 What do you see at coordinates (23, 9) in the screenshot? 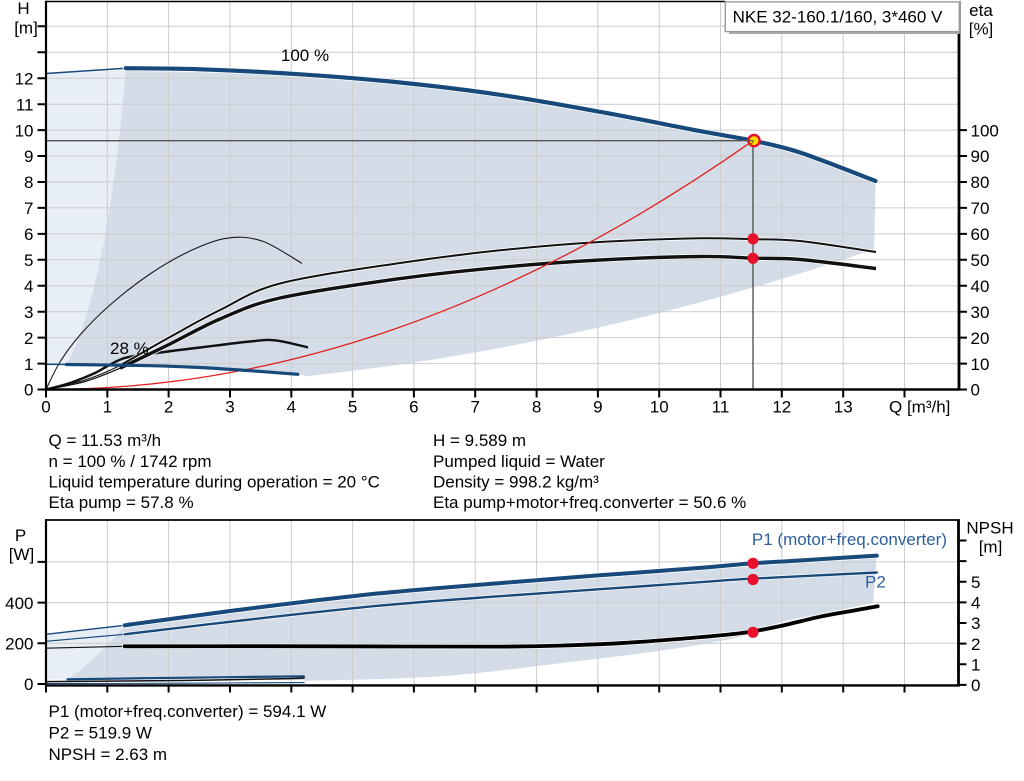
I see `svg-text: H` at bounding box center [23, 9].